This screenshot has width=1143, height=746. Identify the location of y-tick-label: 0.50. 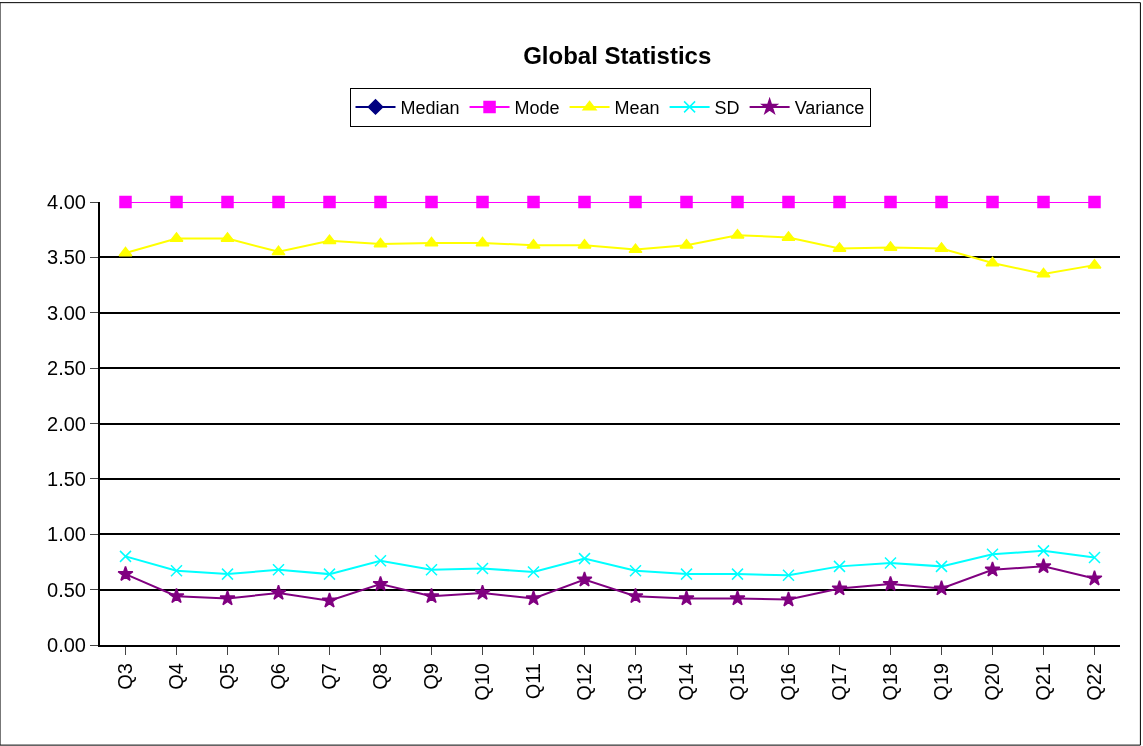
(66, 589).